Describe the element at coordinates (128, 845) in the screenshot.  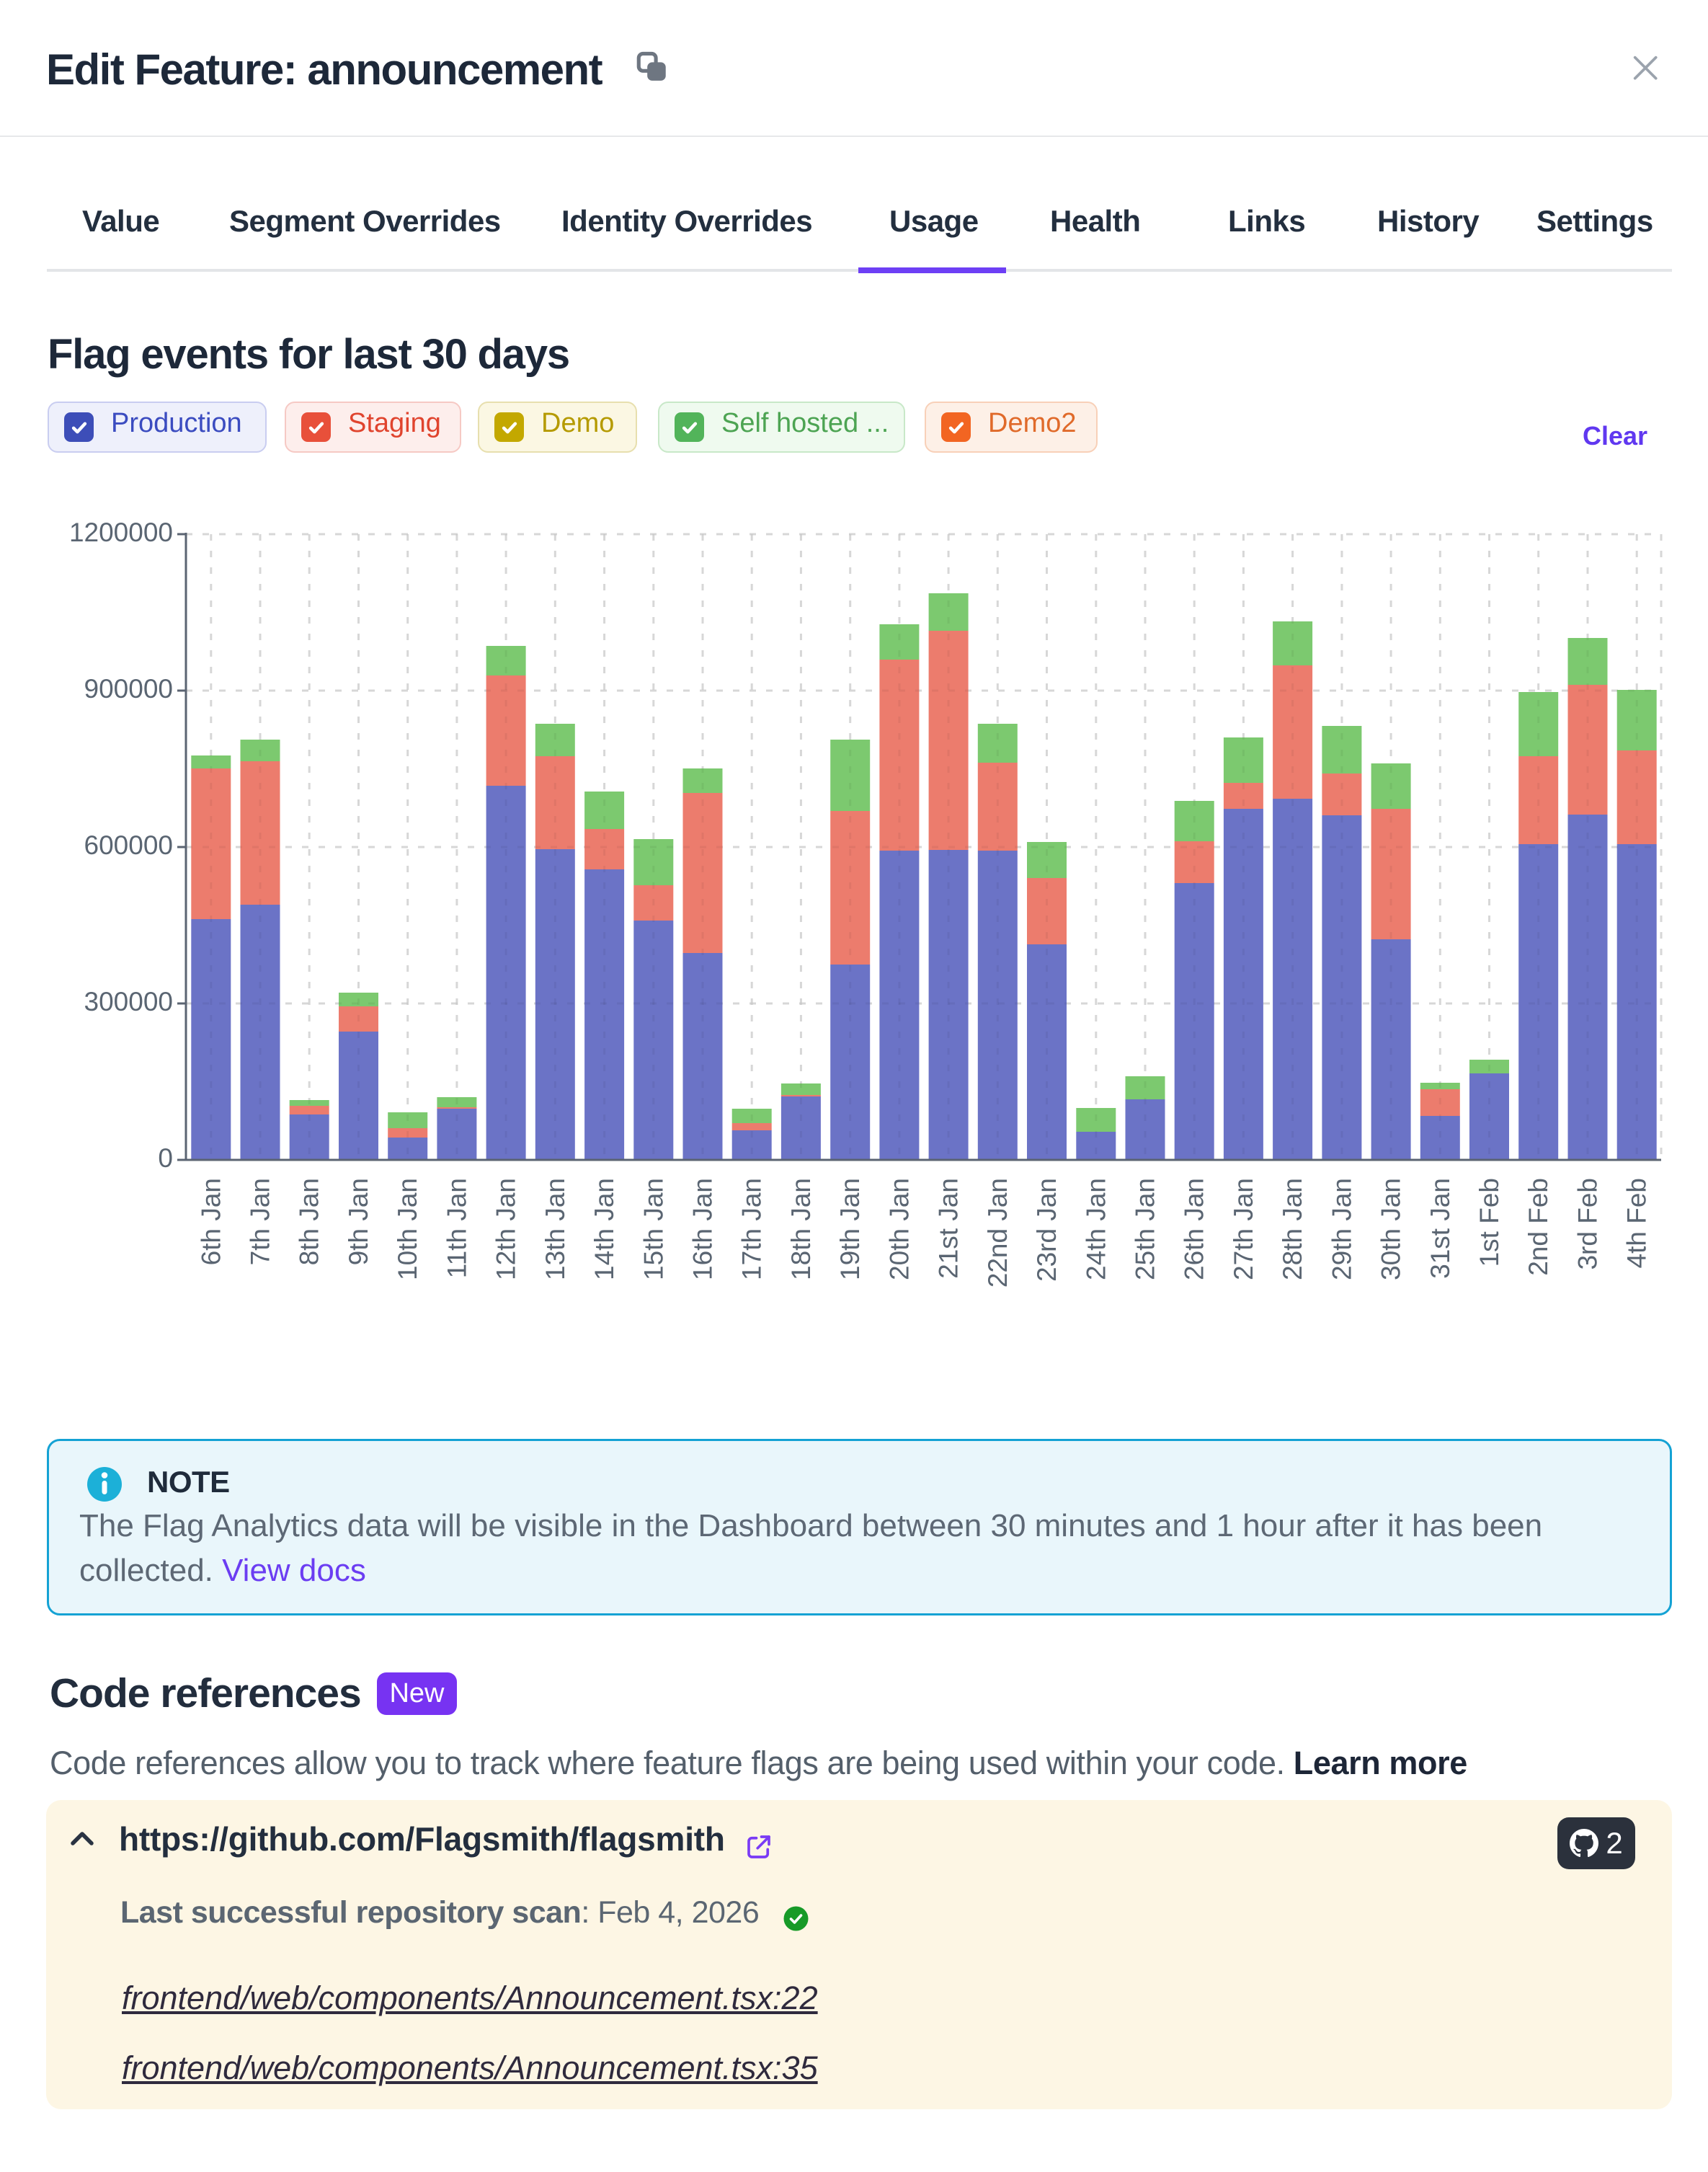
I see `svg-text: 600000` at that location.